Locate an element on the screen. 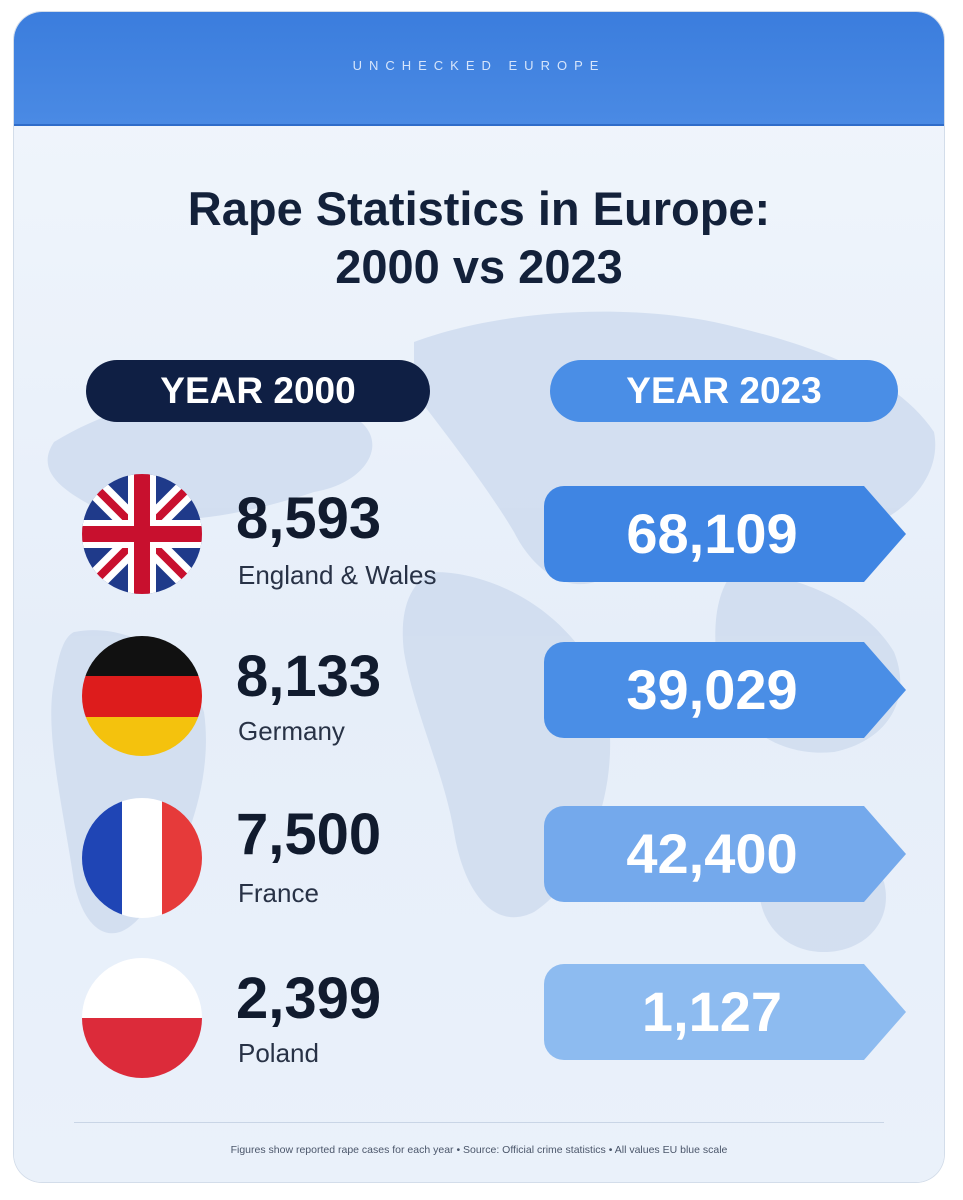  page-title: Rape Statistics in Europe: 2000 vs 2023 is located at coordinates (479, 238).